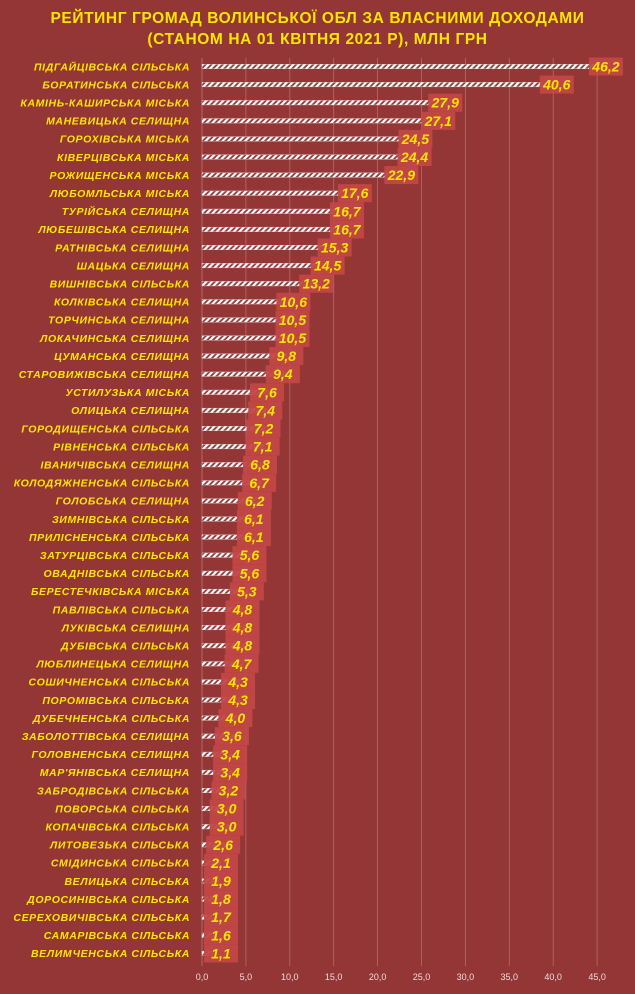 This screenshot has width=635, height=994. Describe the element at coordinates (121, 447) in the screenshot. I see `category-label: РІВНЕНСЬКА СІЛЬСЬКА` at that location.